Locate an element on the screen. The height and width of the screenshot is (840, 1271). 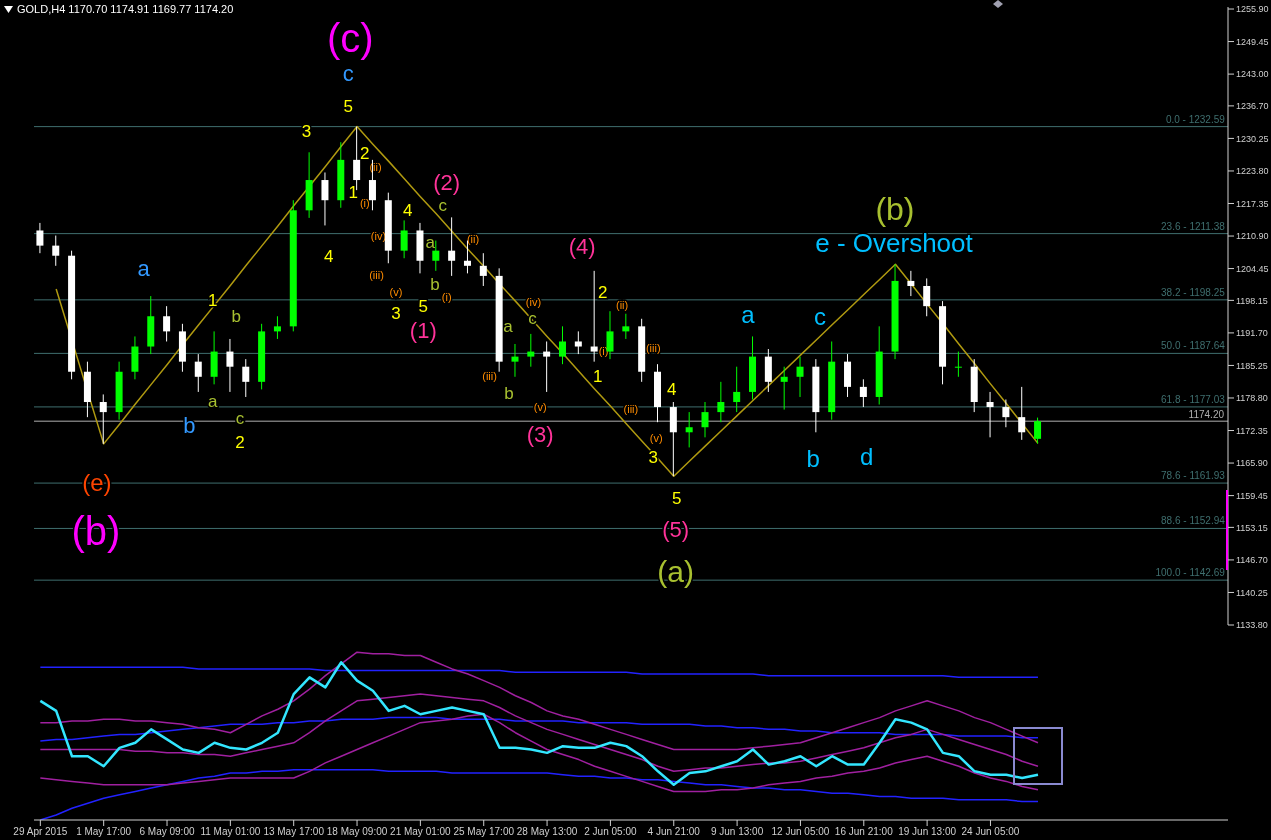
y-tick-label: 1255.90 is located at coordinates (1252, 9).